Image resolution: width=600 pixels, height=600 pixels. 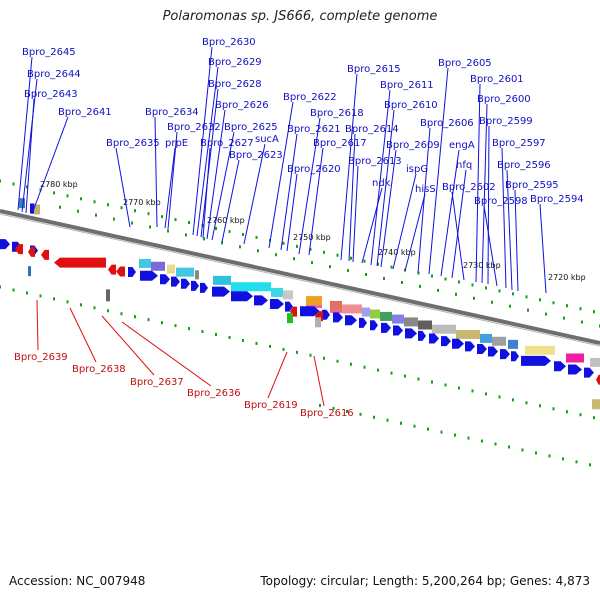 What do you see at coordinates (417, 169) in the screenshot?
I see `forward-gene-label: ispG` at bounding box center [417, 169].